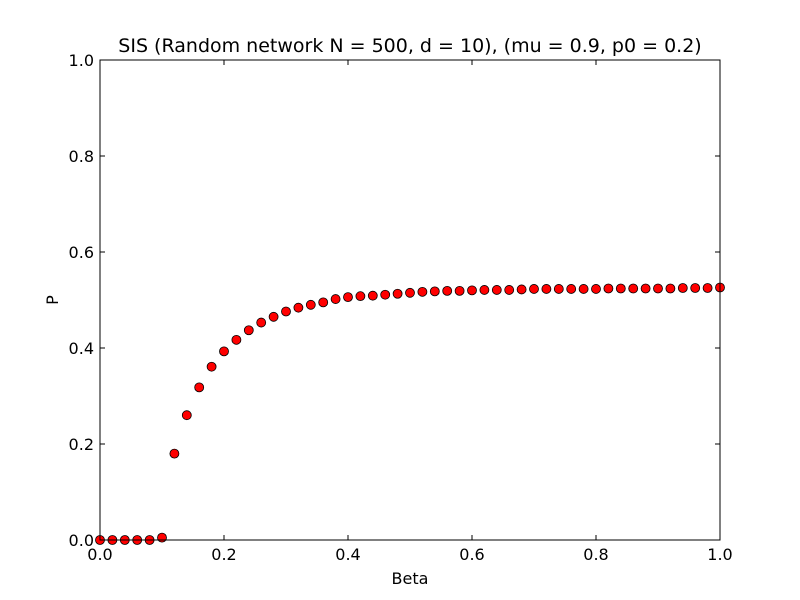  What do you see at coordinates (471, 554) in the screenshot?
I see `x-tick-label: 0.6` at bounding box center [471, 554].